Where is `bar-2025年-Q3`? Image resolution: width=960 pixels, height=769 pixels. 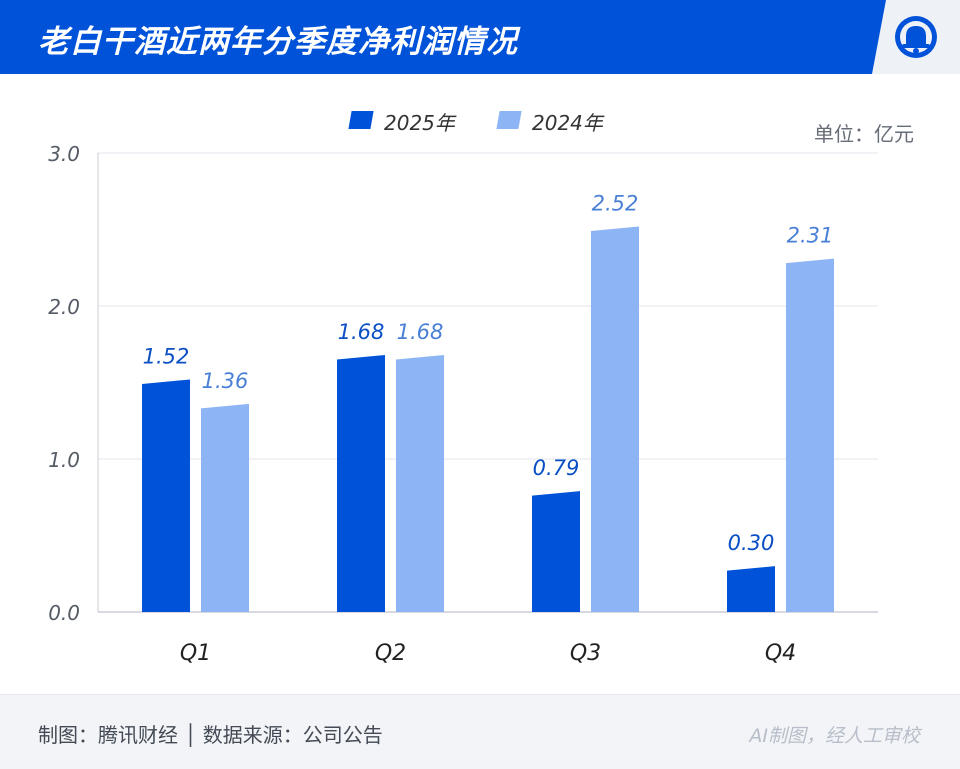 bar-2025年-Q3 is located at coordinates (556, 551).